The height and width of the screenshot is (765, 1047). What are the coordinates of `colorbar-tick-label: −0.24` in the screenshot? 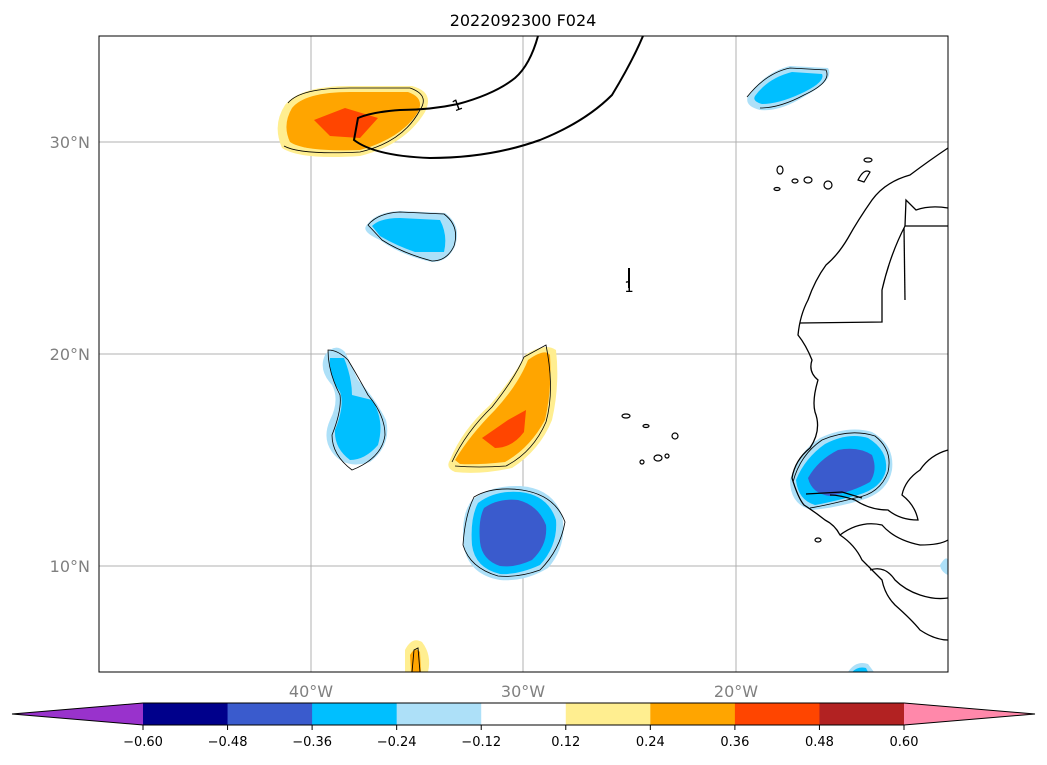 It's located at (397, 742).